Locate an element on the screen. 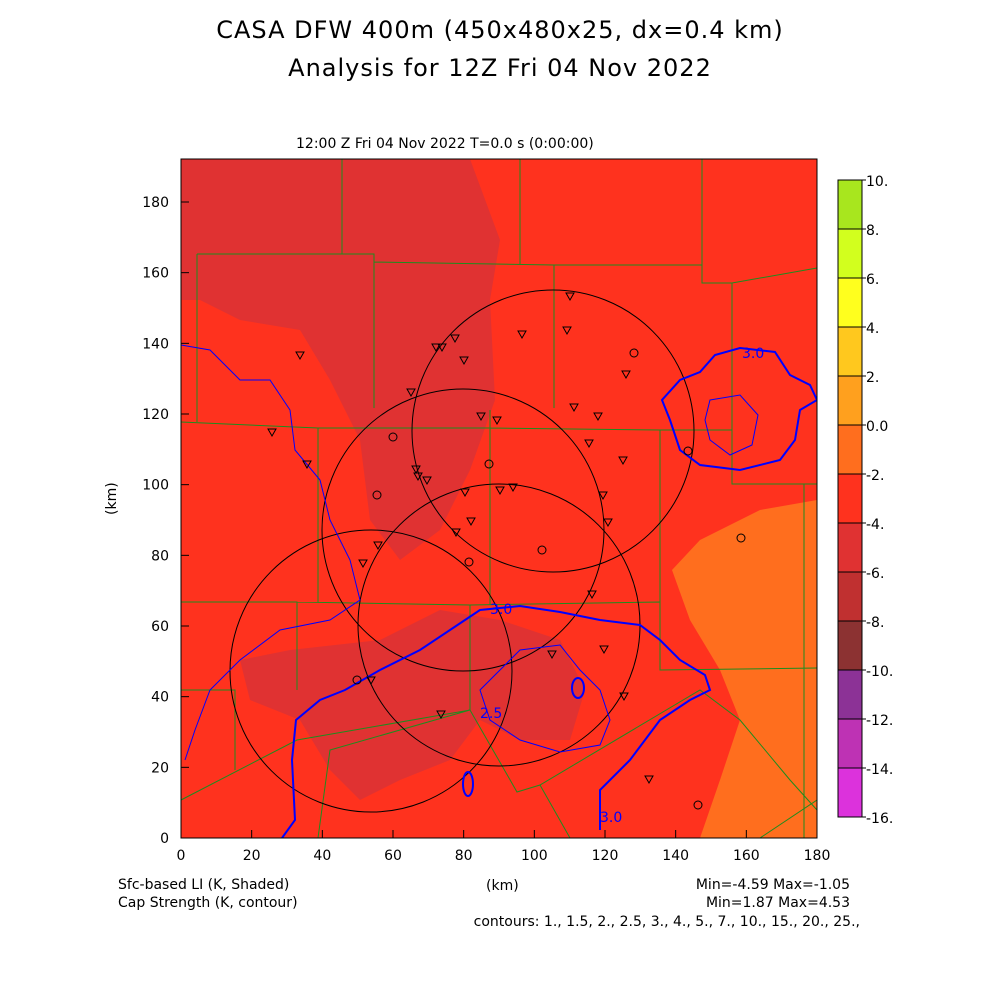 This screenshot has height=1000, width=1000. colorbar-label: 0.0 is located at coordinates (877, 427).